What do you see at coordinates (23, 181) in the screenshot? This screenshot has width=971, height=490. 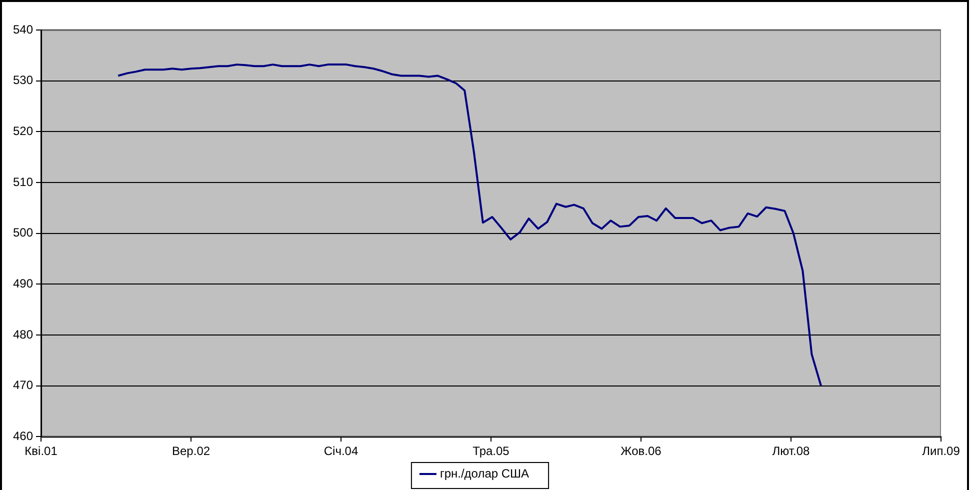 I see `y-tick-label: 510` at bounding box center [23, 181].